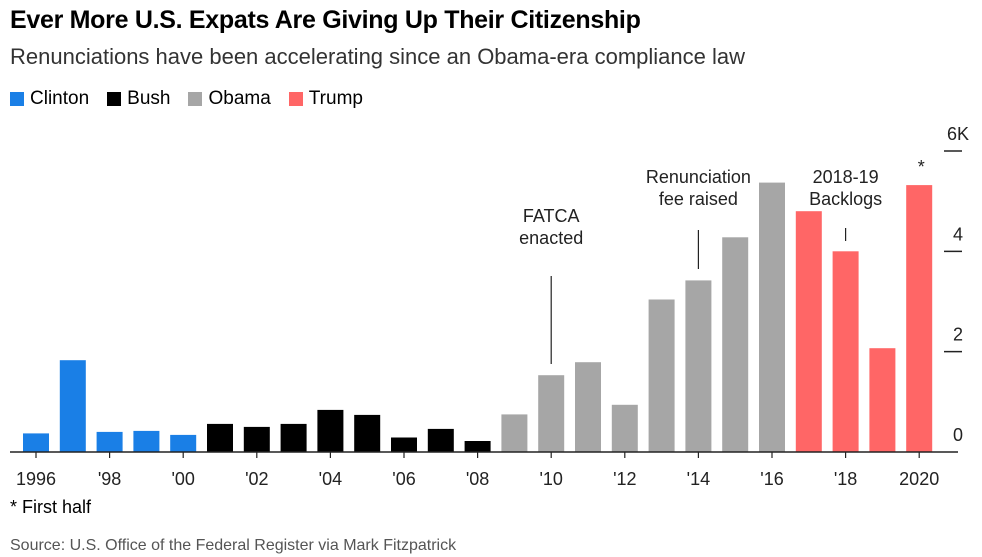  Describe the element at coordinates (661, 375) in the screenshot. I see `bar-2013` at that location.